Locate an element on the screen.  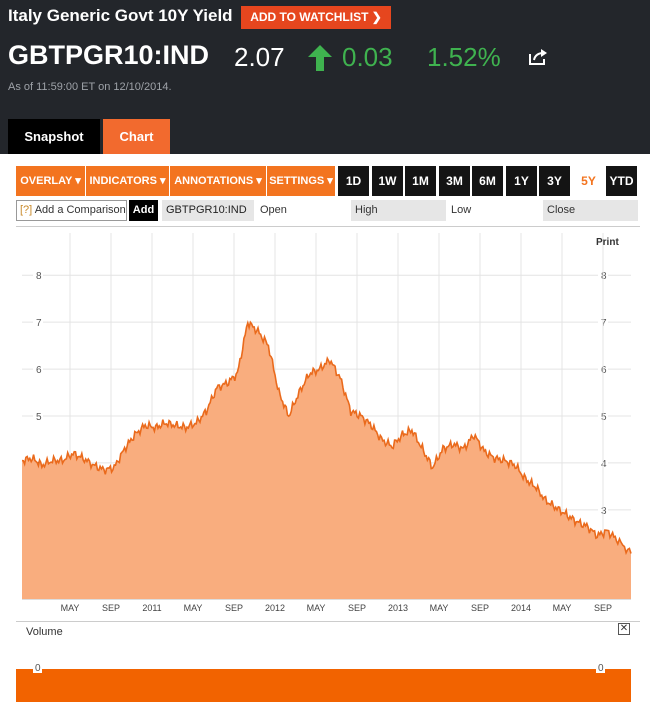
low-field: Low is located at coordinates (494, 210).